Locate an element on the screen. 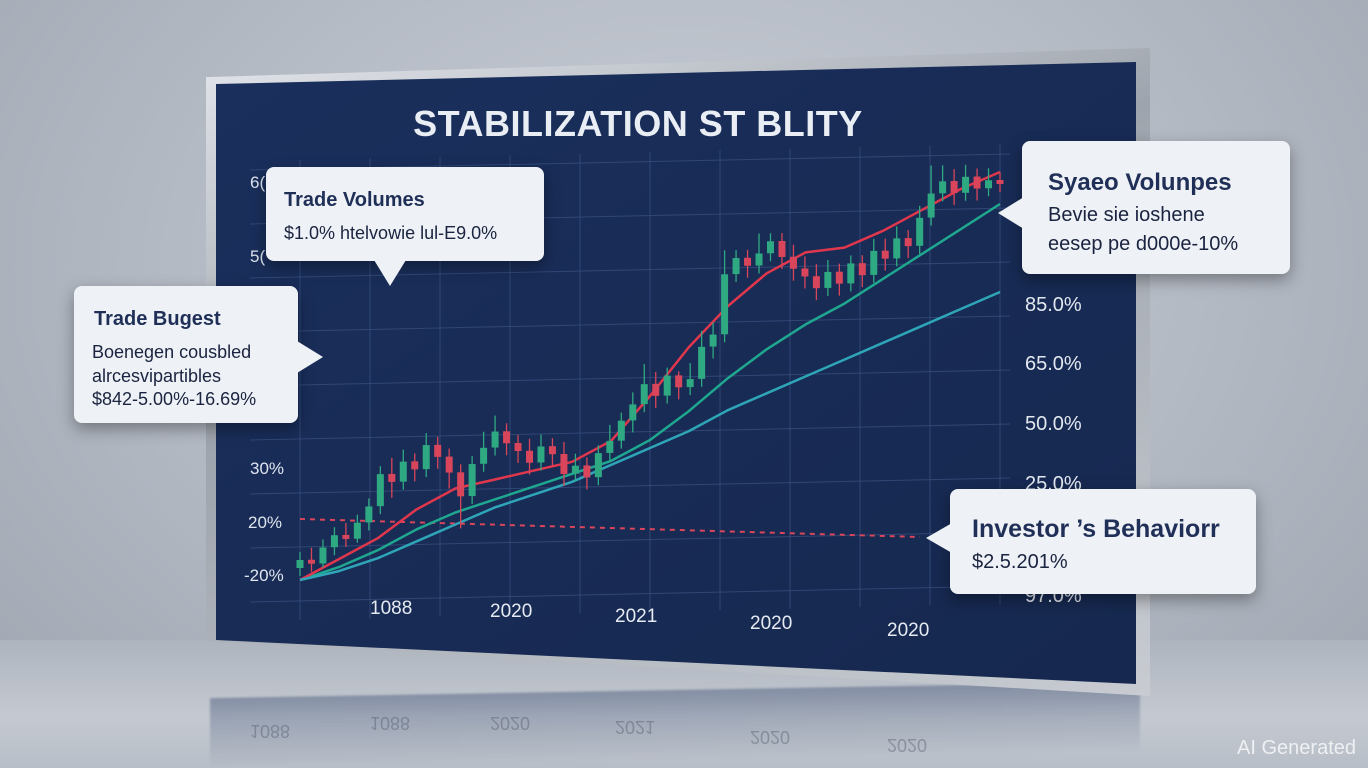 The height and width of the screenshot is (768, 1368). callout-text: $842-5.00%-16.69% is located at coordinates (174, 399).